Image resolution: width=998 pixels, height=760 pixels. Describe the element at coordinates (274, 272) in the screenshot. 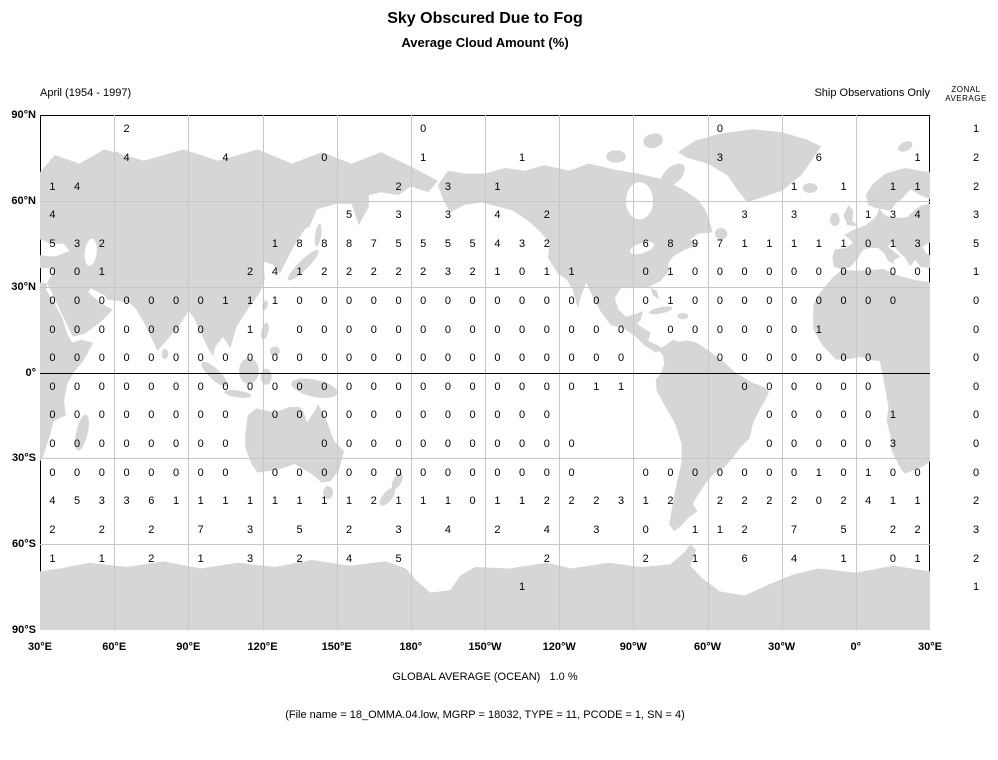

I see `grid-value: 4` at that location.